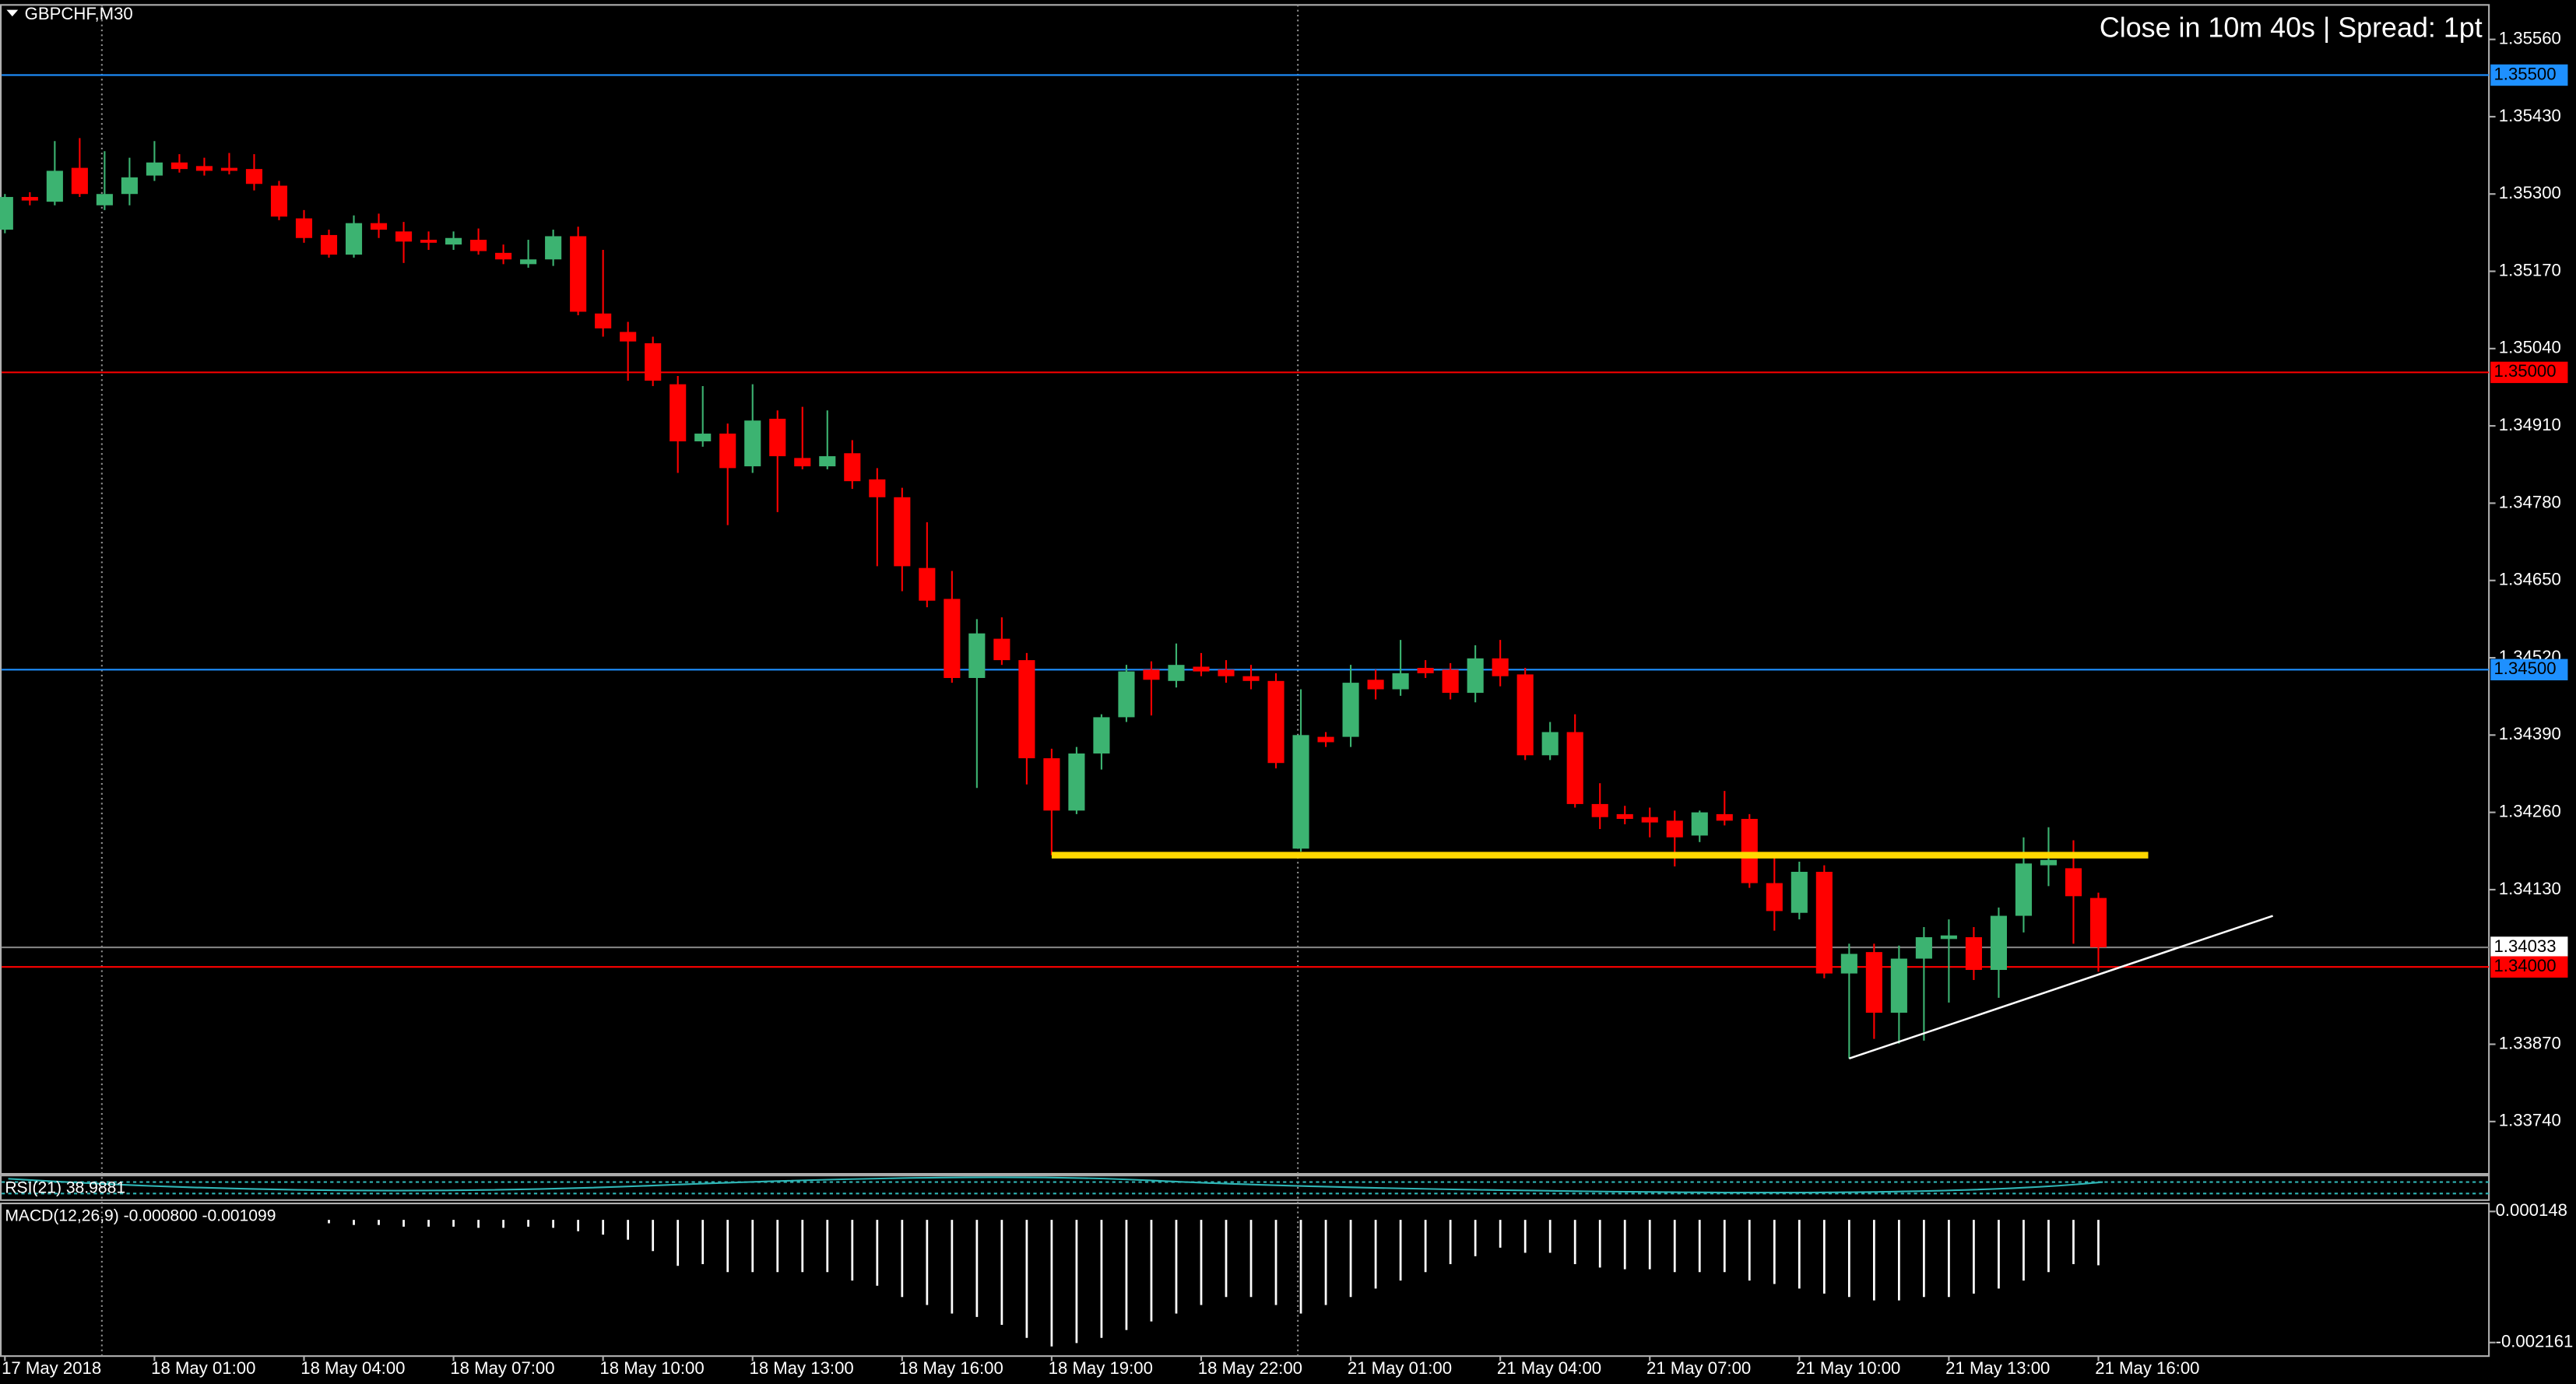  What do you see at coordinates (13, 13) in the screenshot?
I see `menu-triangle` at bounding box center [13, 13].